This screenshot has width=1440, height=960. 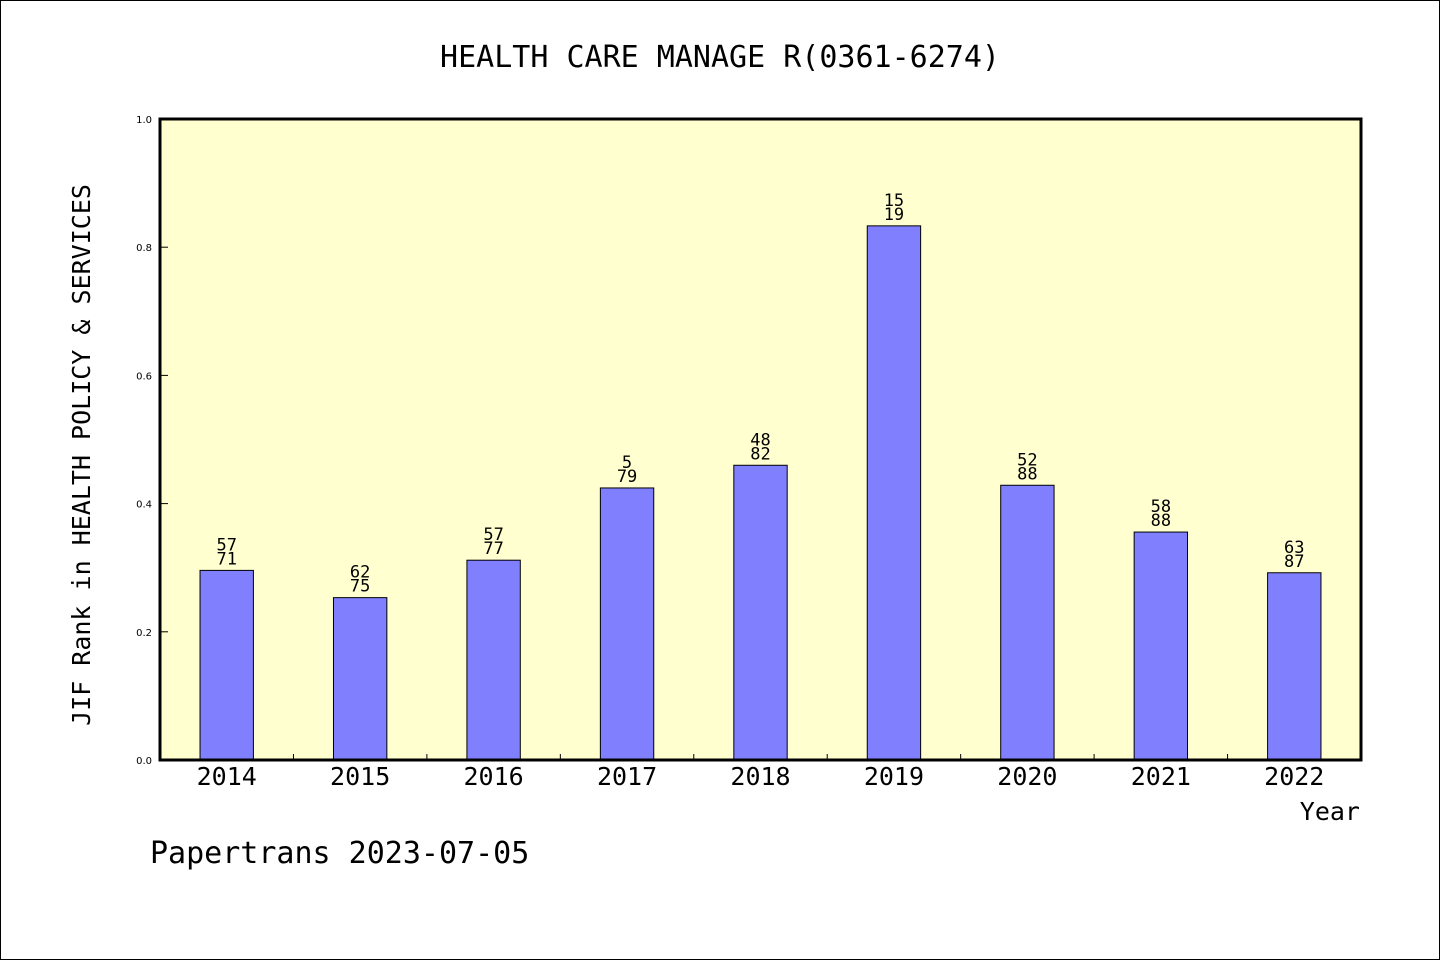 I want to click on y-tick-label: 0.0, so click(x=144, y=761).